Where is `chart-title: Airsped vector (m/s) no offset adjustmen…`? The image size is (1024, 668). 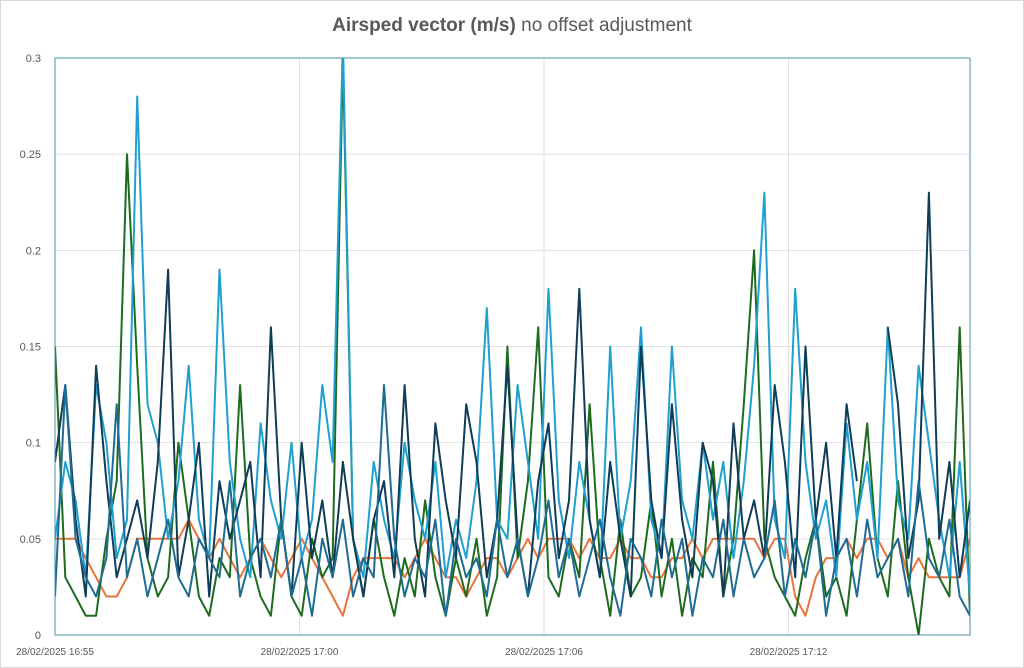
chart-title: Airsped vector (m/s) no offset adjustmen… is located at coordinates (512, 26).